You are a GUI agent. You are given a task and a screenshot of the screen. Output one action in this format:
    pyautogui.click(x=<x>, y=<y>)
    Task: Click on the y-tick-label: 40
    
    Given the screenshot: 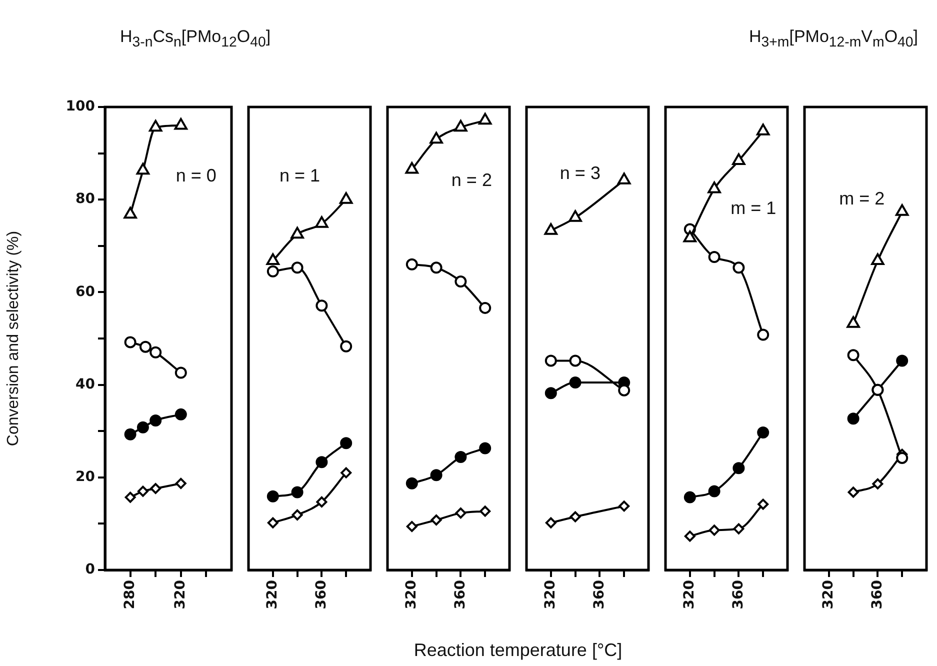 What is the action you would take?
    pyautogui.click(x=86, y=384)
    